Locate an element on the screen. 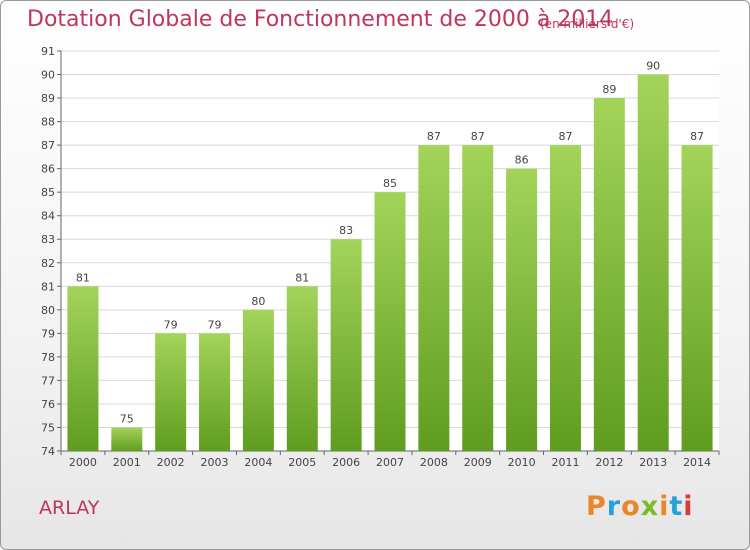 The width and height of the screenshot is (750, 550). logo-letter: o is located at coordinates (631, 506).